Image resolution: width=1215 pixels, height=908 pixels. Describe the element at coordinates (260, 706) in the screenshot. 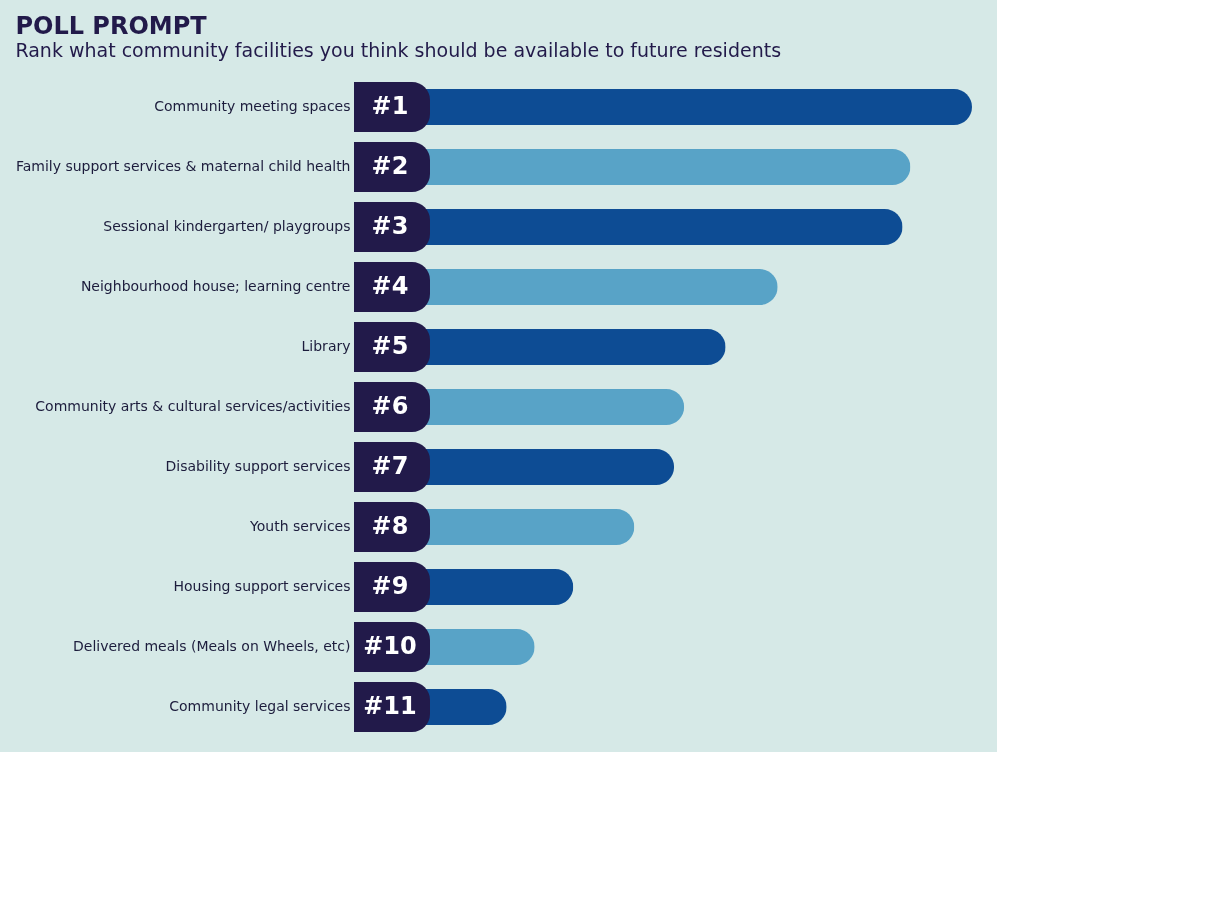

I see `y-tick-label: Community legal services` at that location.